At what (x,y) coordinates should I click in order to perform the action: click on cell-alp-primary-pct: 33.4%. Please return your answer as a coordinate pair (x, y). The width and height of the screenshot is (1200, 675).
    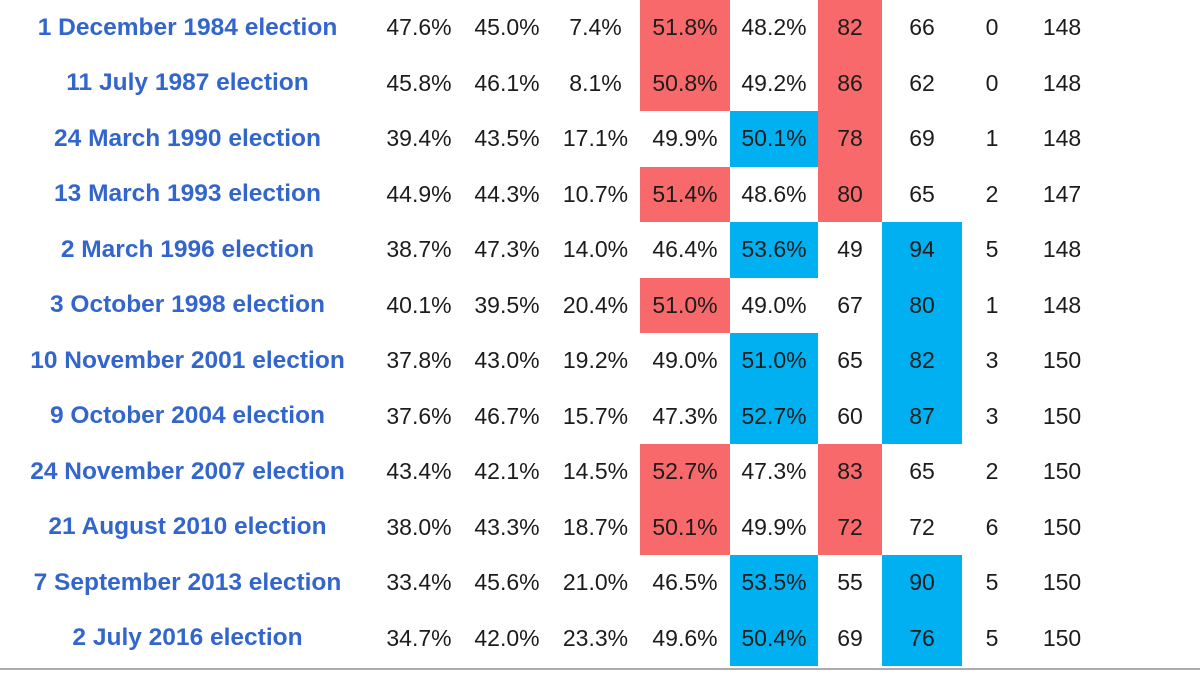
    Looking at the image, I should click on (419, 582).